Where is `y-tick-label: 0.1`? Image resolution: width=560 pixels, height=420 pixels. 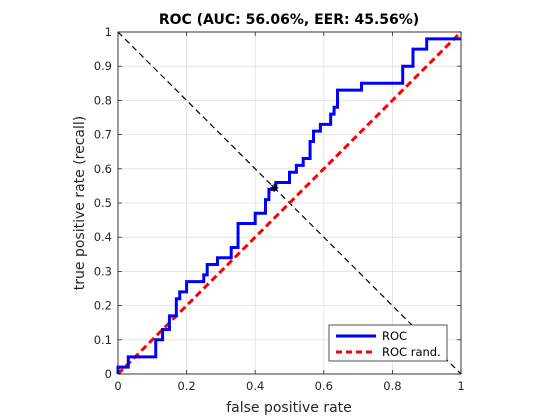
y-tick-label: 0.1 is located at coordinates (103, 340).